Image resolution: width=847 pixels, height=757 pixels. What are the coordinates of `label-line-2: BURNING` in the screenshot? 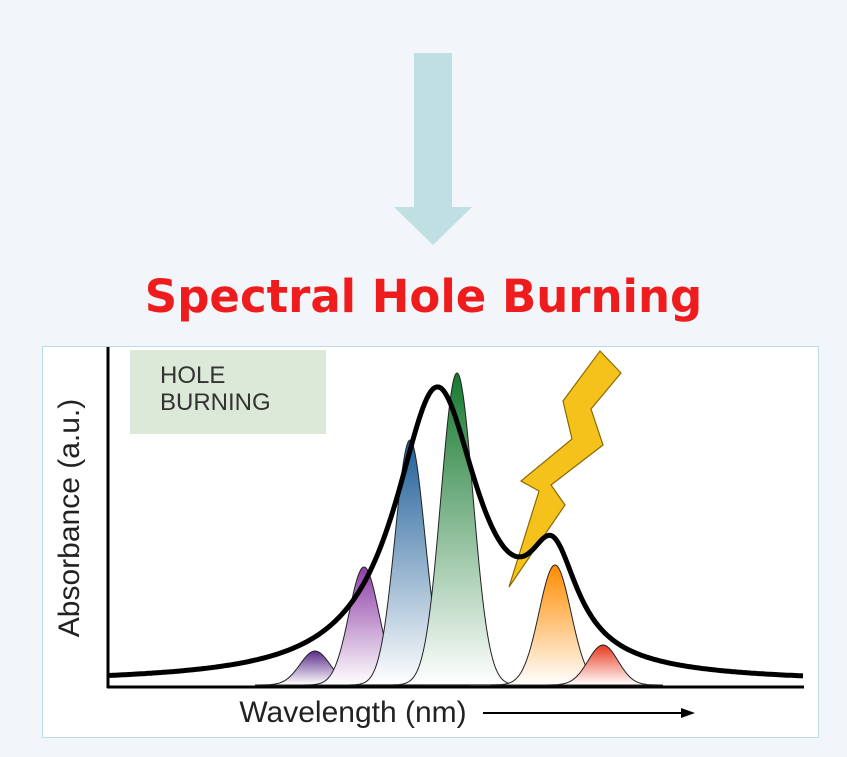 It's located at (215, 402).